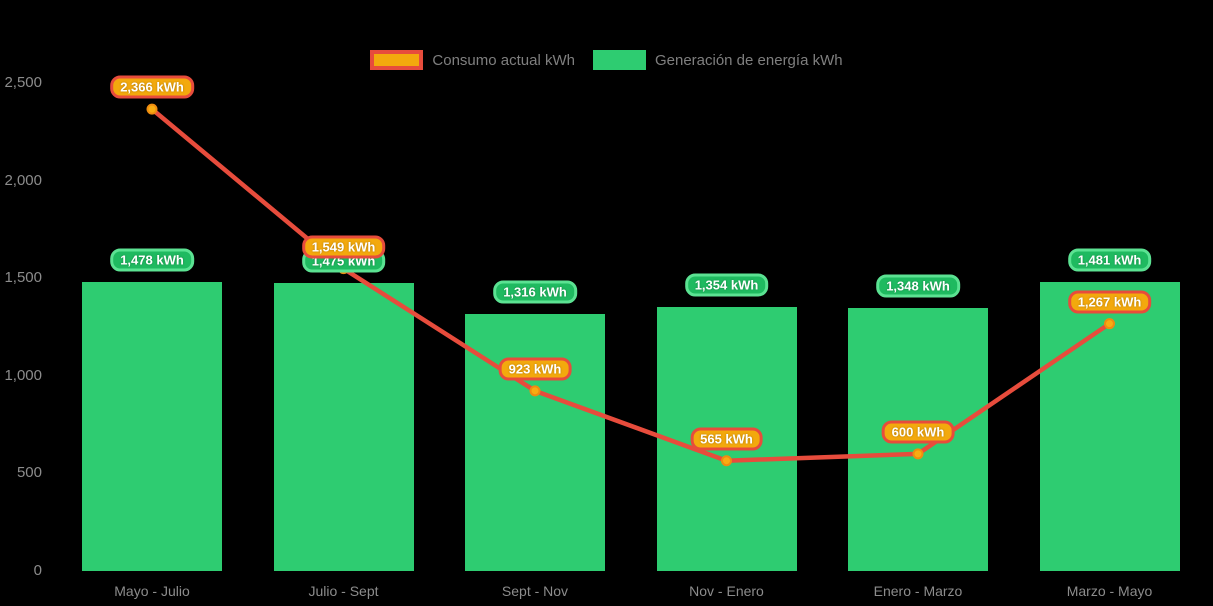 The image size is (1213, 606). What do you see at coordinates (619, 60) in the screenshot?
I see `generation-swatch-icon` at bounding box center [619, 60].